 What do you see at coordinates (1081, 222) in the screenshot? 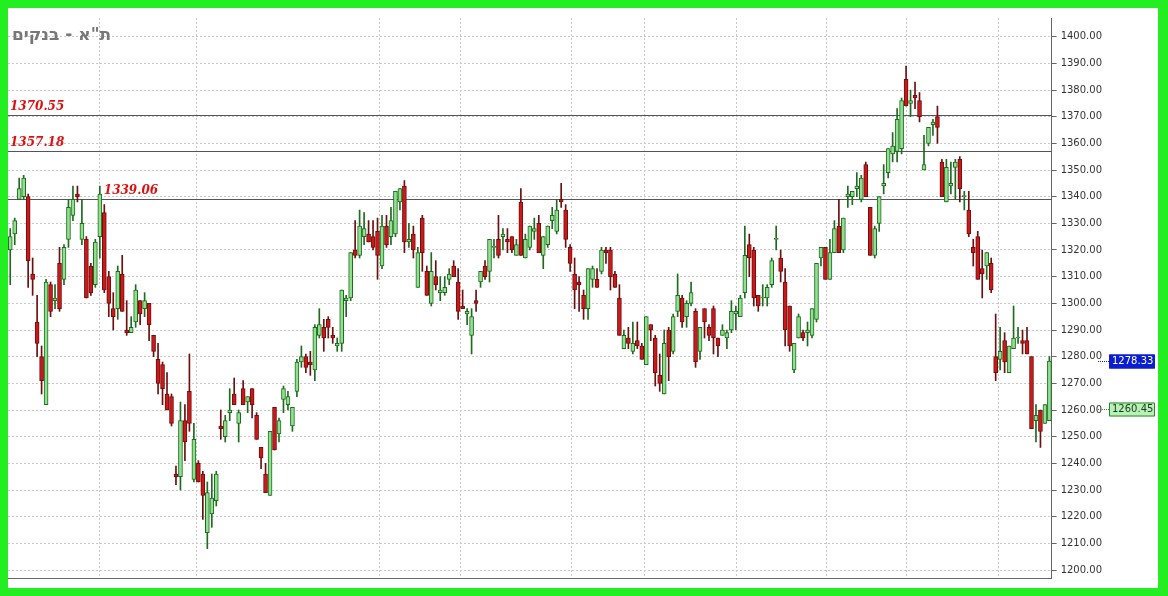
I see `y-tick-label: 1330.00` at bounding box center [1081, 222].